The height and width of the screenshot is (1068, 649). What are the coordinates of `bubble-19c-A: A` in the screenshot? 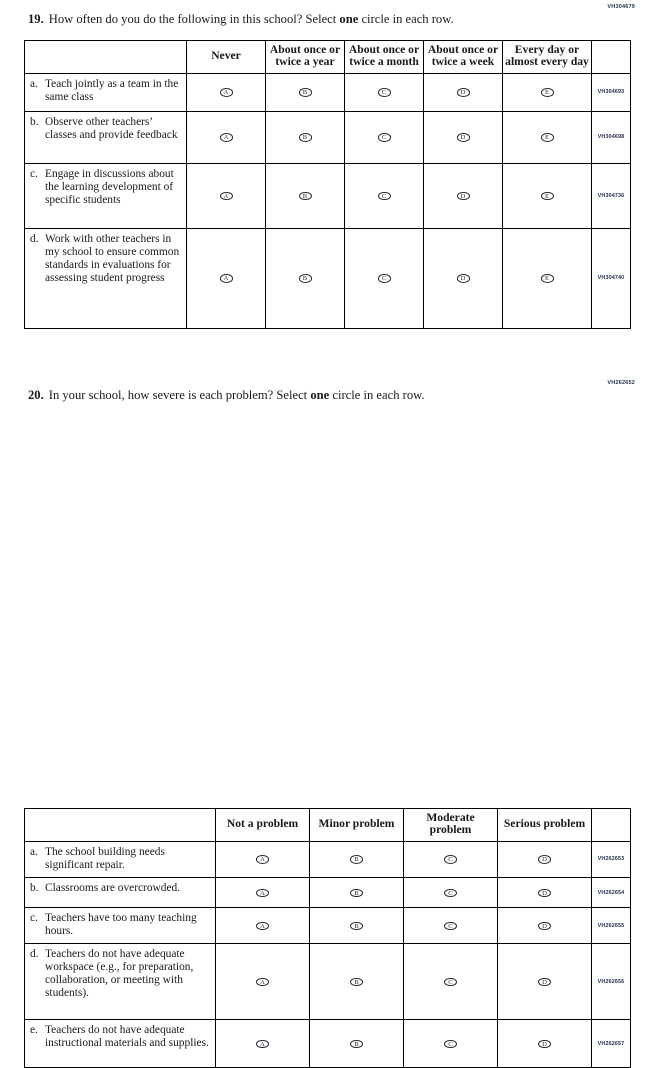 It's located at (226, 195).